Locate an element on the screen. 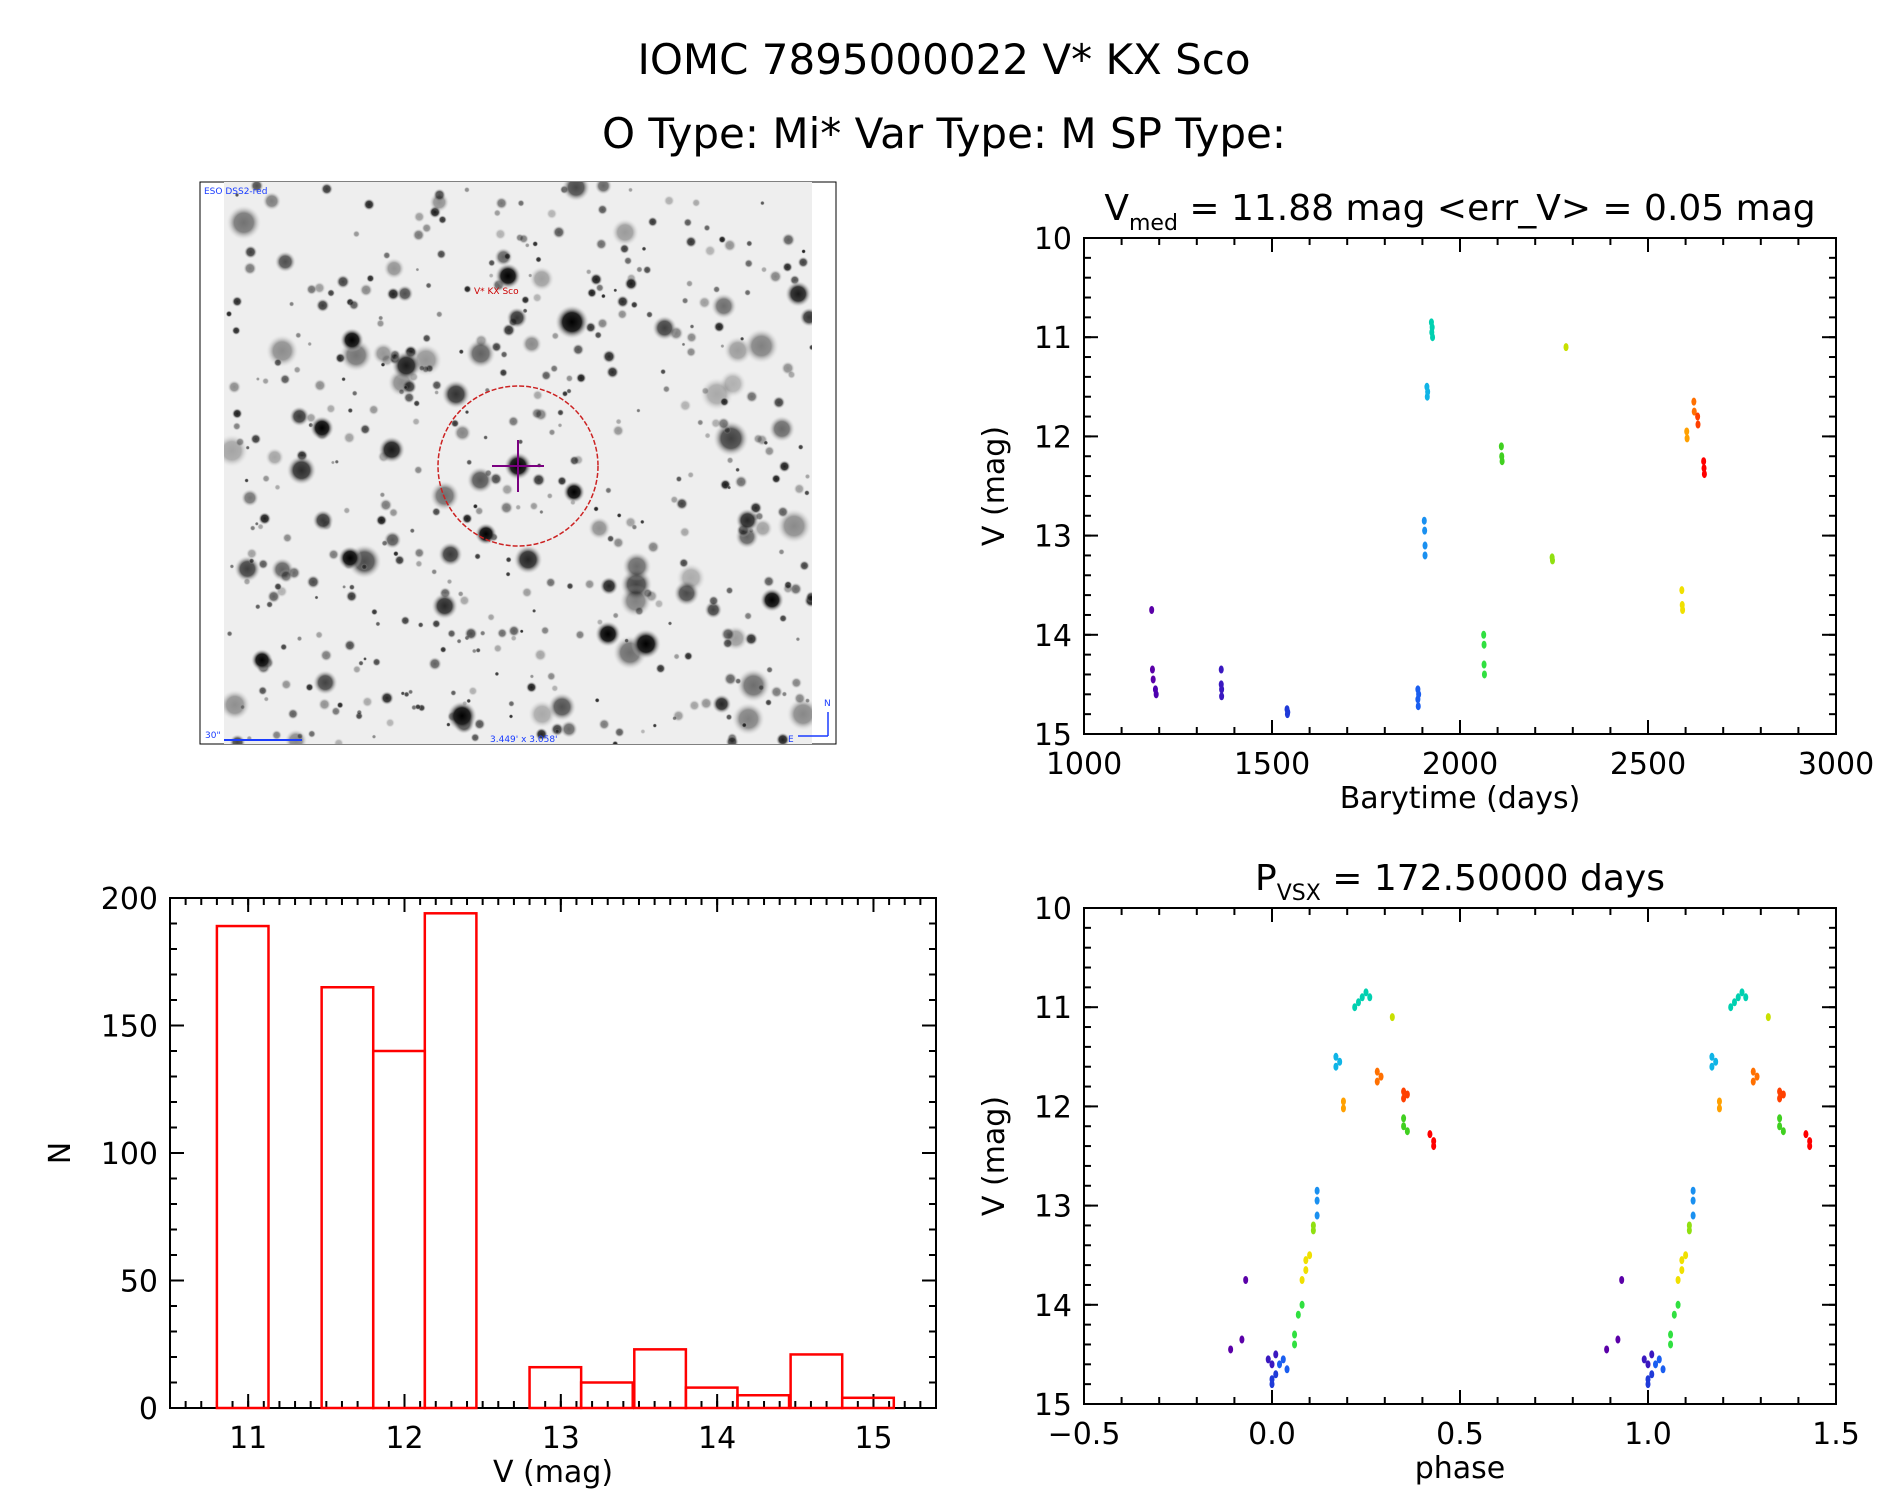 The width and height of the screenshot is (1889, 1494). star-field is located at coordinates (518, 463).